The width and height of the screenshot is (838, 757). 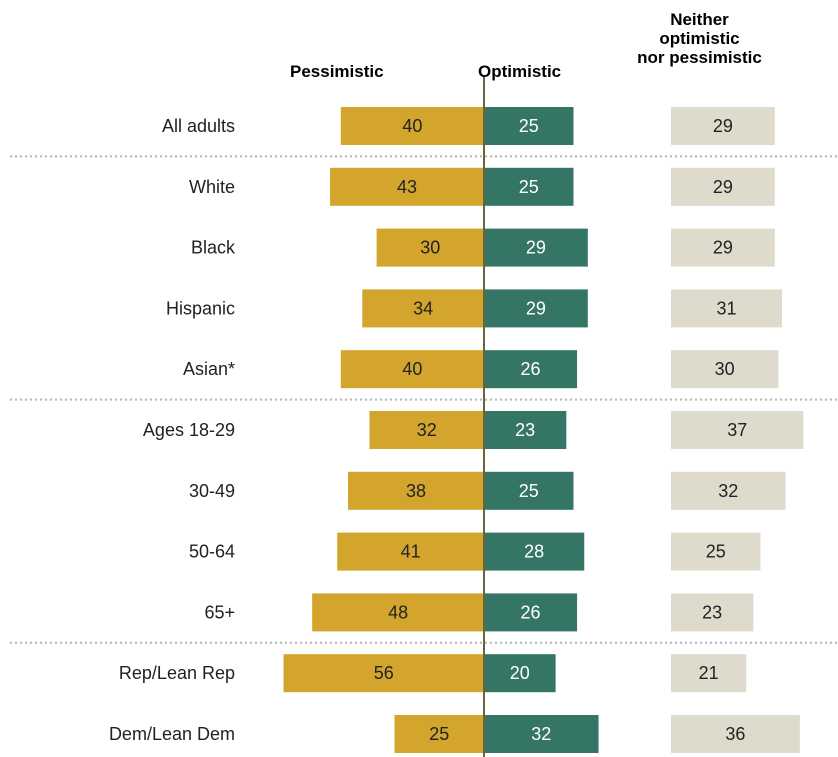 I want to click on value-label-neither: 25, so click(x=716, y=552).